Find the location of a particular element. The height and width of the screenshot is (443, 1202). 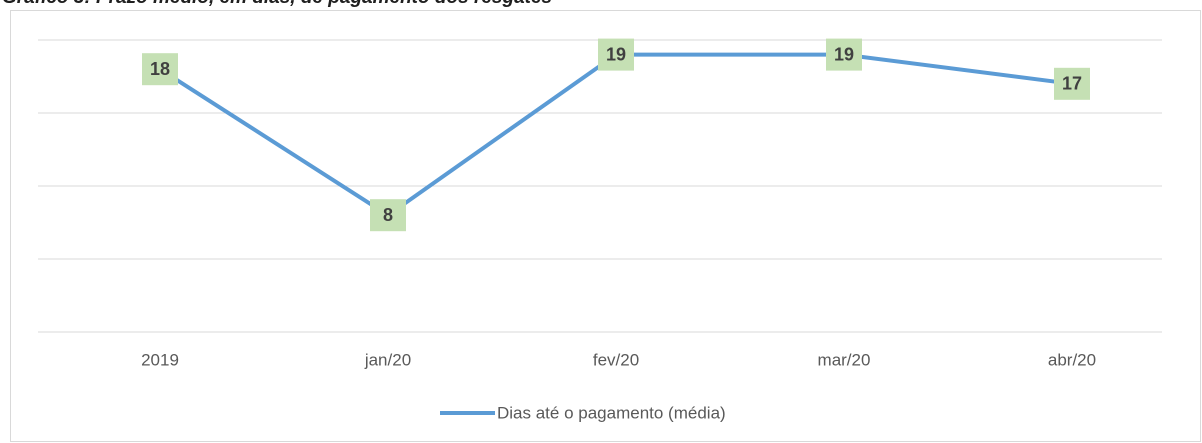

data-label: 18 is located at coordinates (160, 69).